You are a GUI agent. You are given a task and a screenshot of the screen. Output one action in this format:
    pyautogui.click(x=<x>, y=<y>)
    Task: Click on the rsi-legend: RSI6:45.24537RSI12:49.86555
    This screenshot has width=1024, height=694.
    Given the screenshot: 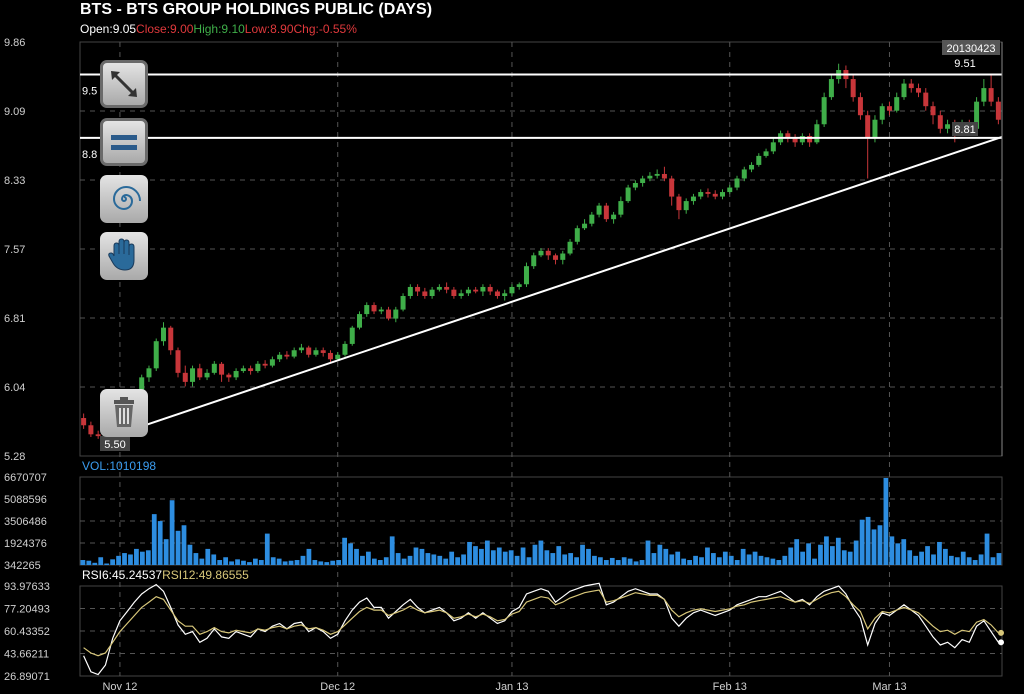 What is the action you would take?
    pyautogui.click(x=165, y=575)
    